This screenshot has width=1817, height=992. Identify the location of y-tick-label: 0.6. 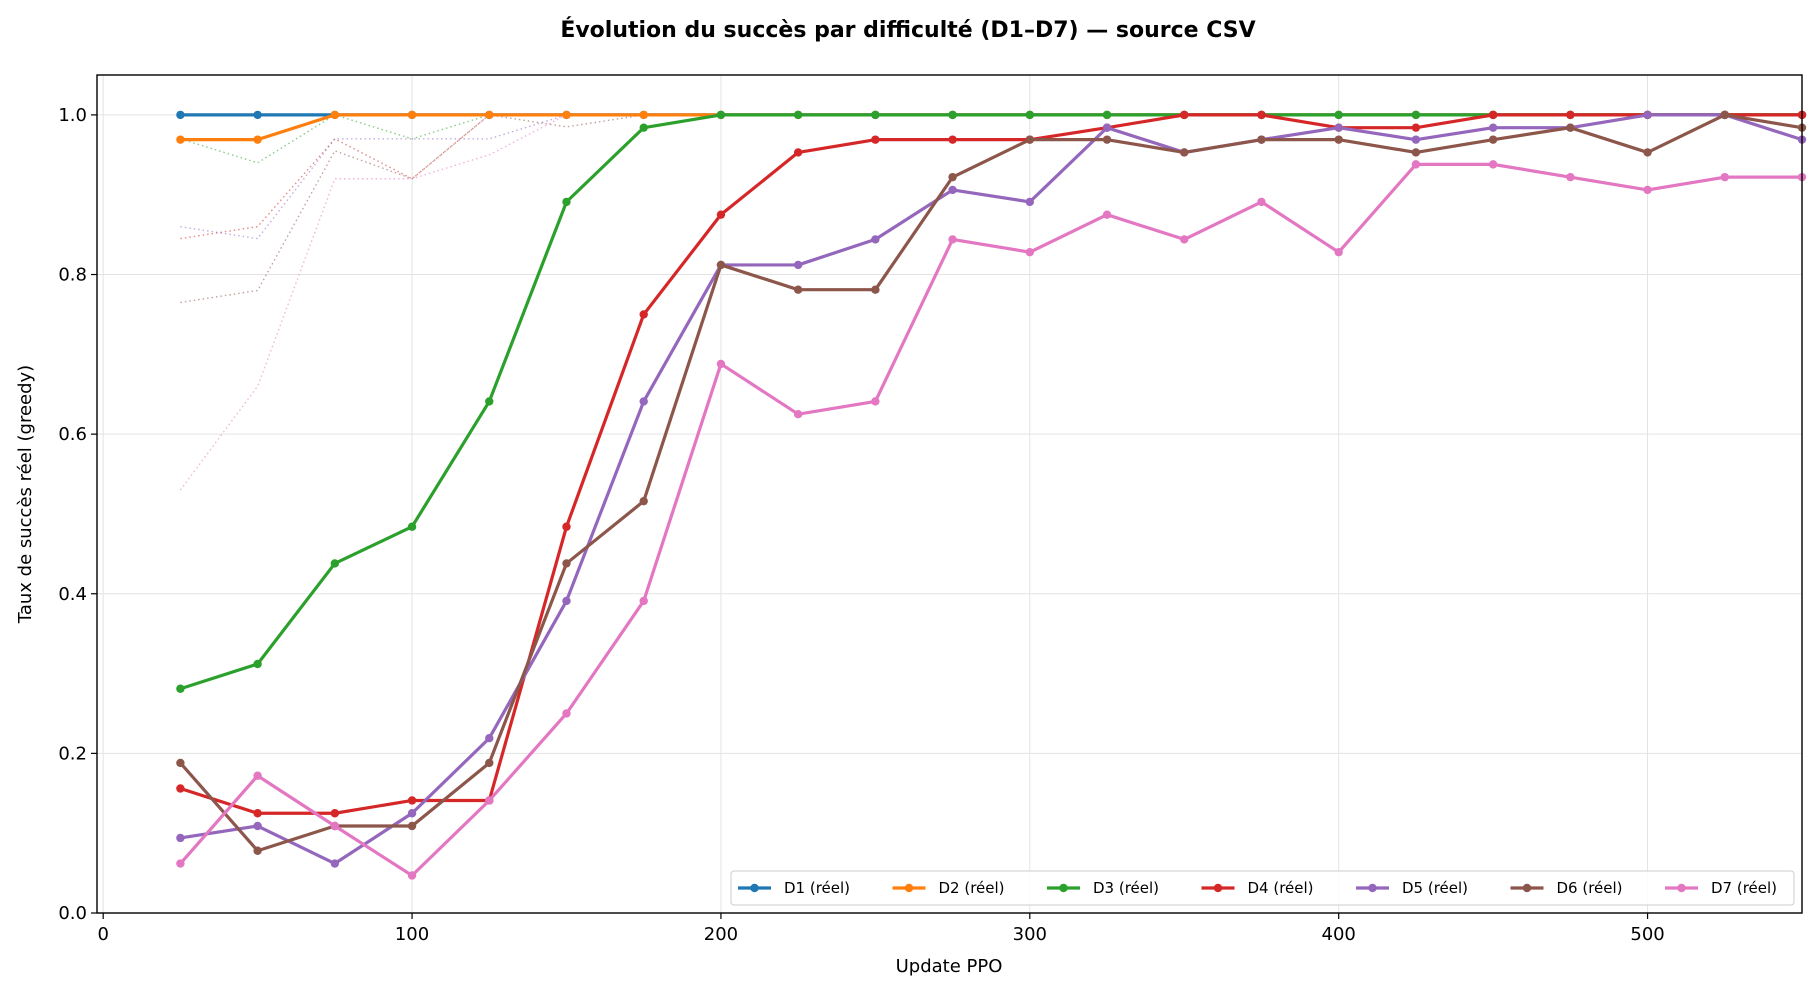
(72, 434).